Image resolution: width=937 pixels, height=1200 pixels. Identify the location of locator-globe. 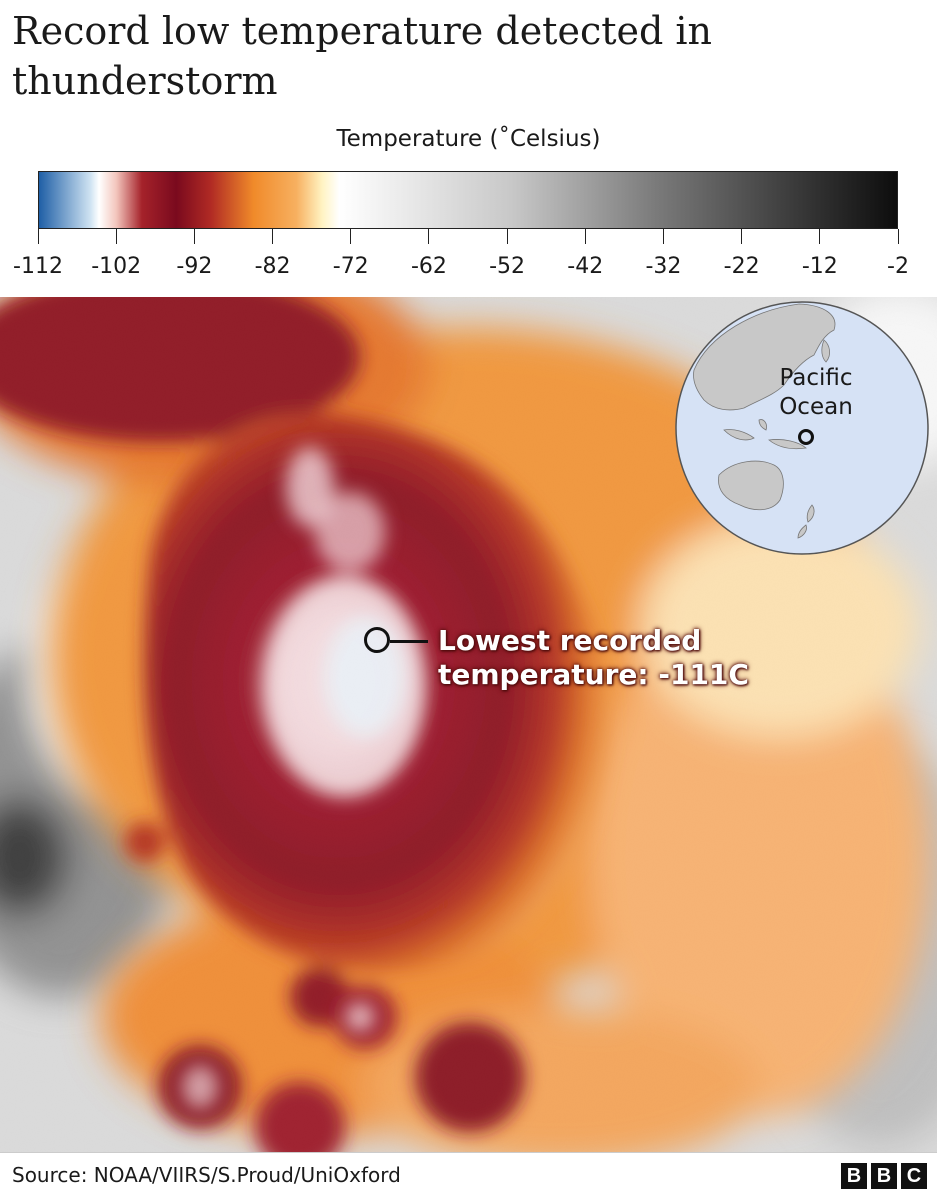
(802, 428).